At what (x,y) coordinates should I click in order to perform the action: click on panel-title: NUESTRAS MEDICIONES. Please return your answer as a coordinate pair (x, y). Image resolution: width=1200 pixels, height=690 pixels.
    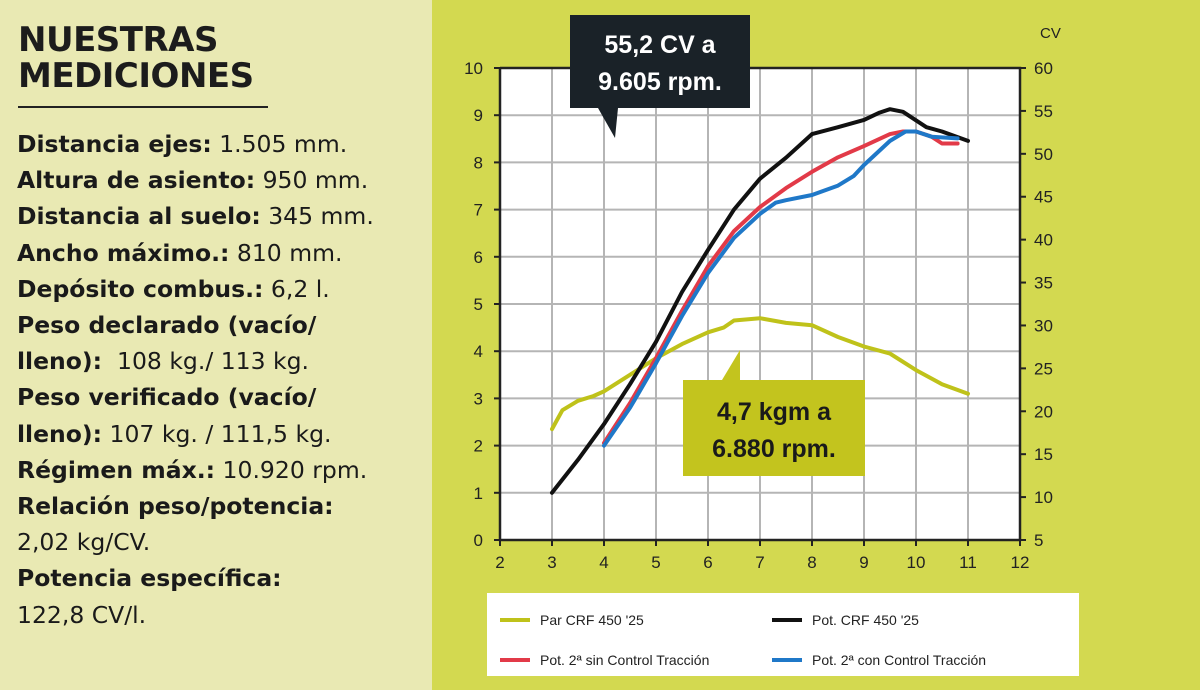
    Looking at the image, I should click on (136, 58).